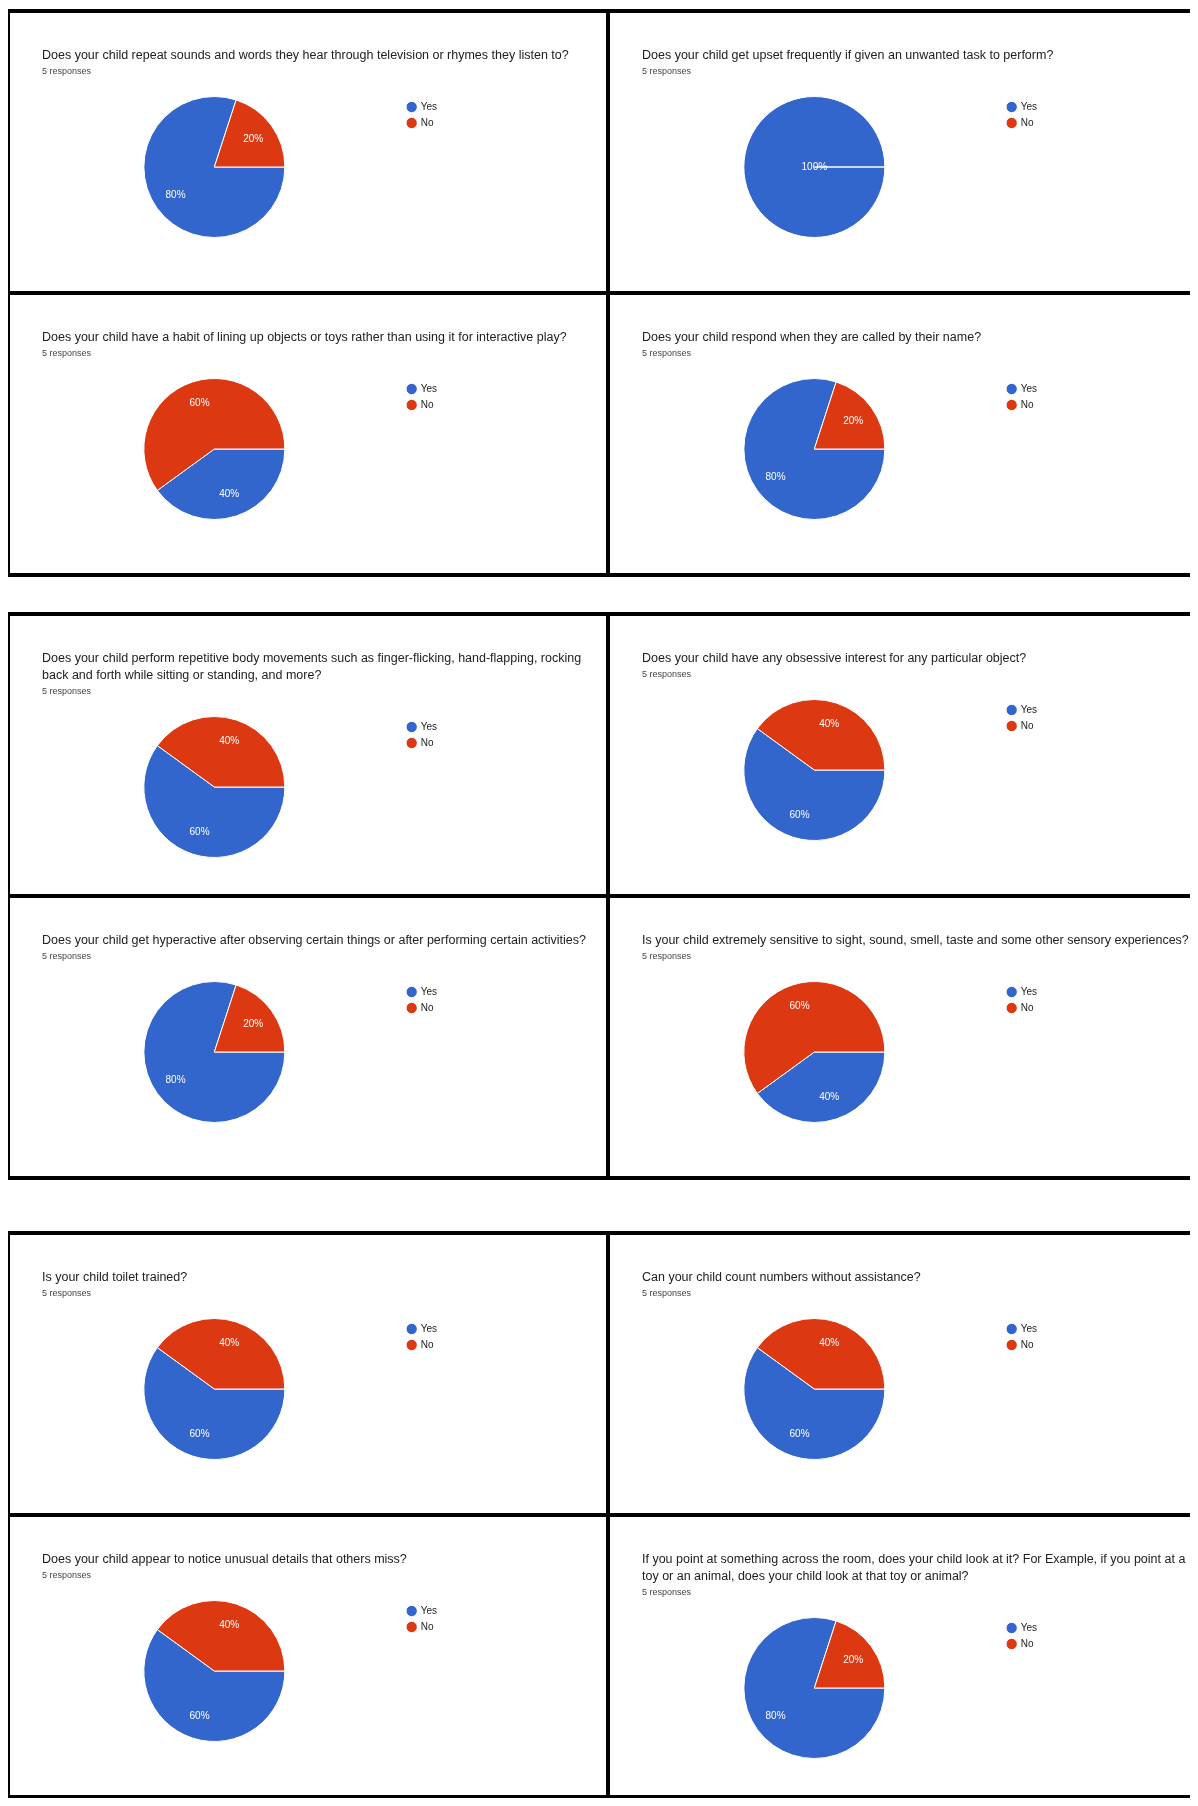 The width and height of the screenshot is (1198, 1806). Describe the element at coordinates (782, 1277) in the screenshot. I see `chart-title: Can your child count numbers without assistance?` at that location.